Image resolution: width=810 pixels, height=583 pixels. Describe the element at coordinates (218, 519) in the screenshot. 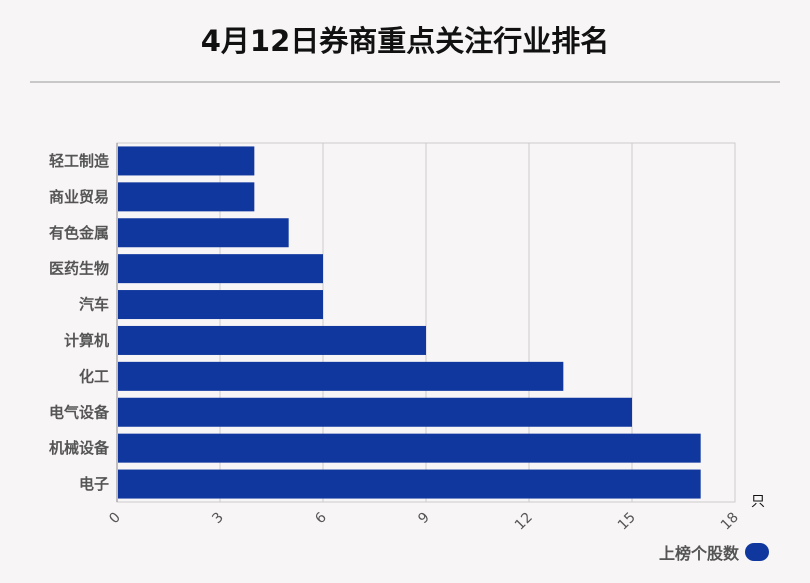

I see `x-tick-label: 3` at that location.